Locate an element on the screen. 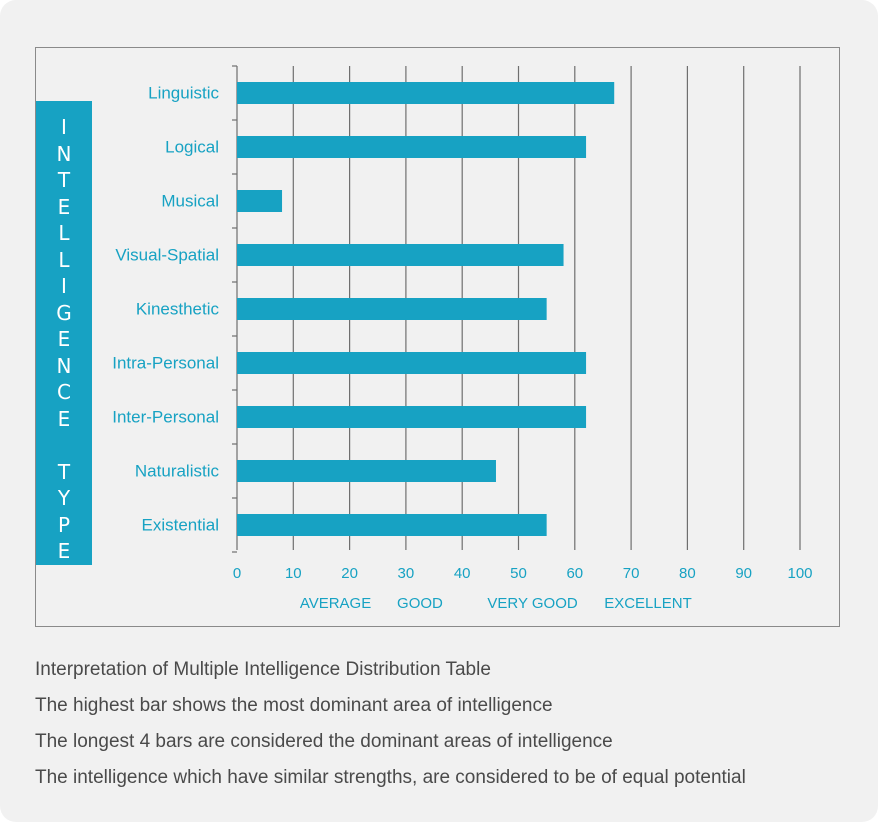  rating-label: VERY GOOD is located at coordinates (532, 603).